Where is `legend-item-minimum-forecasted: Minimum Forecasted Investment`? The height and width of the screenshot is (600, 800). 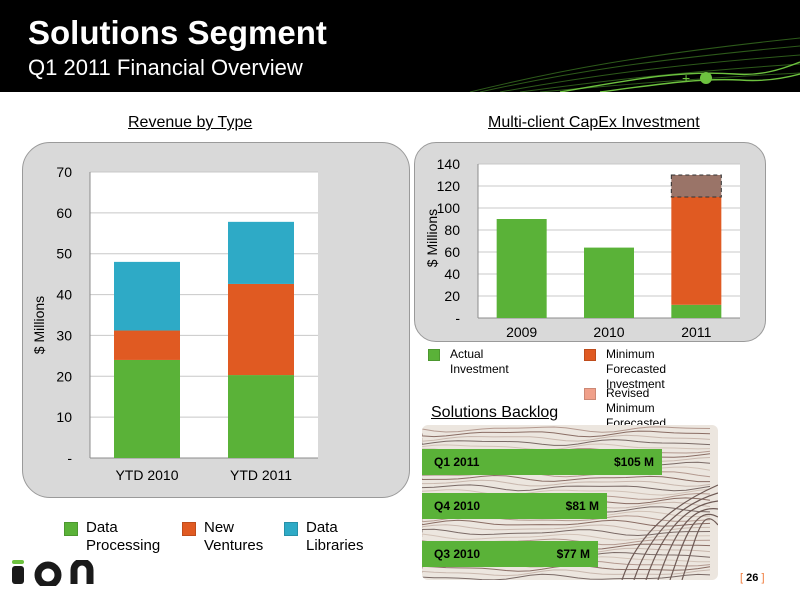
legend-item-minimum-forecasted: Minimum Forecasted Investment is located at coordinates (625, 369).